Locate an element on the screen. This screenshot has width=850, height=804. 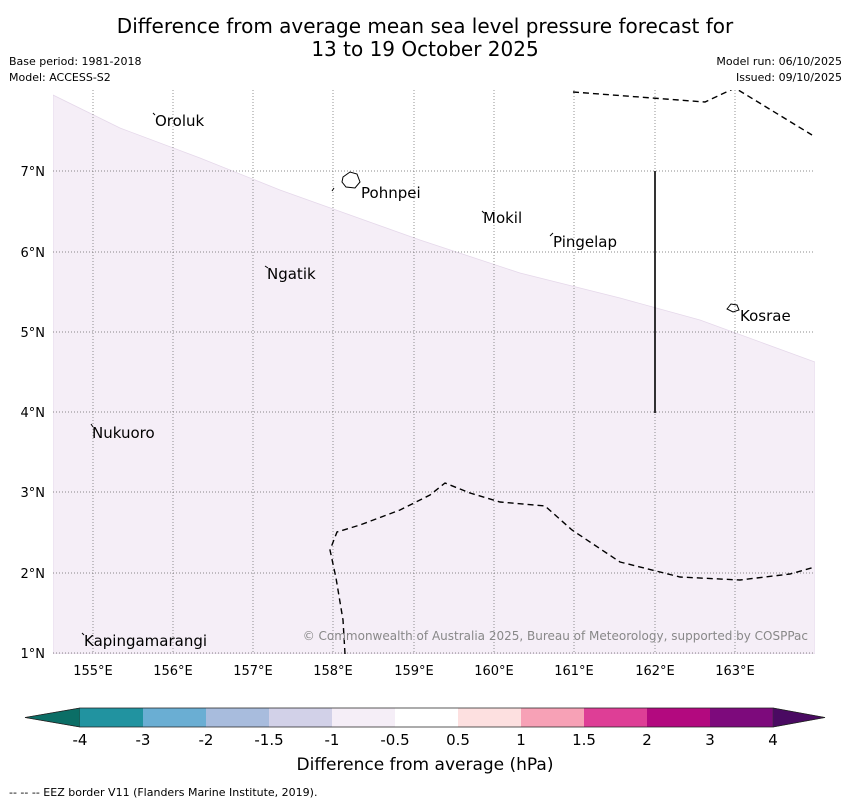
lon-tick-label: 158°E is located at coordinates (333, 671).